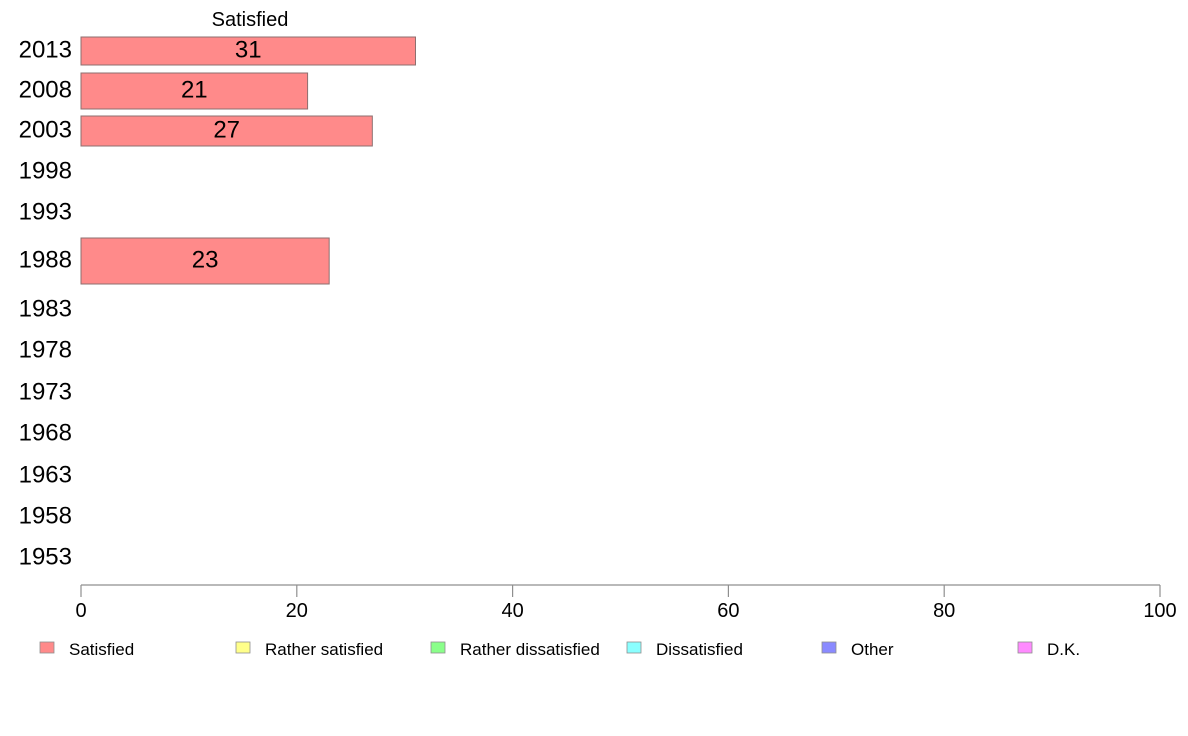 Image resolution: width=1188 pixels, height=736 pixels. Describe the element at coordinates (45, 556) in the screenshot. I see `y-tick-label: 1953` at that location.